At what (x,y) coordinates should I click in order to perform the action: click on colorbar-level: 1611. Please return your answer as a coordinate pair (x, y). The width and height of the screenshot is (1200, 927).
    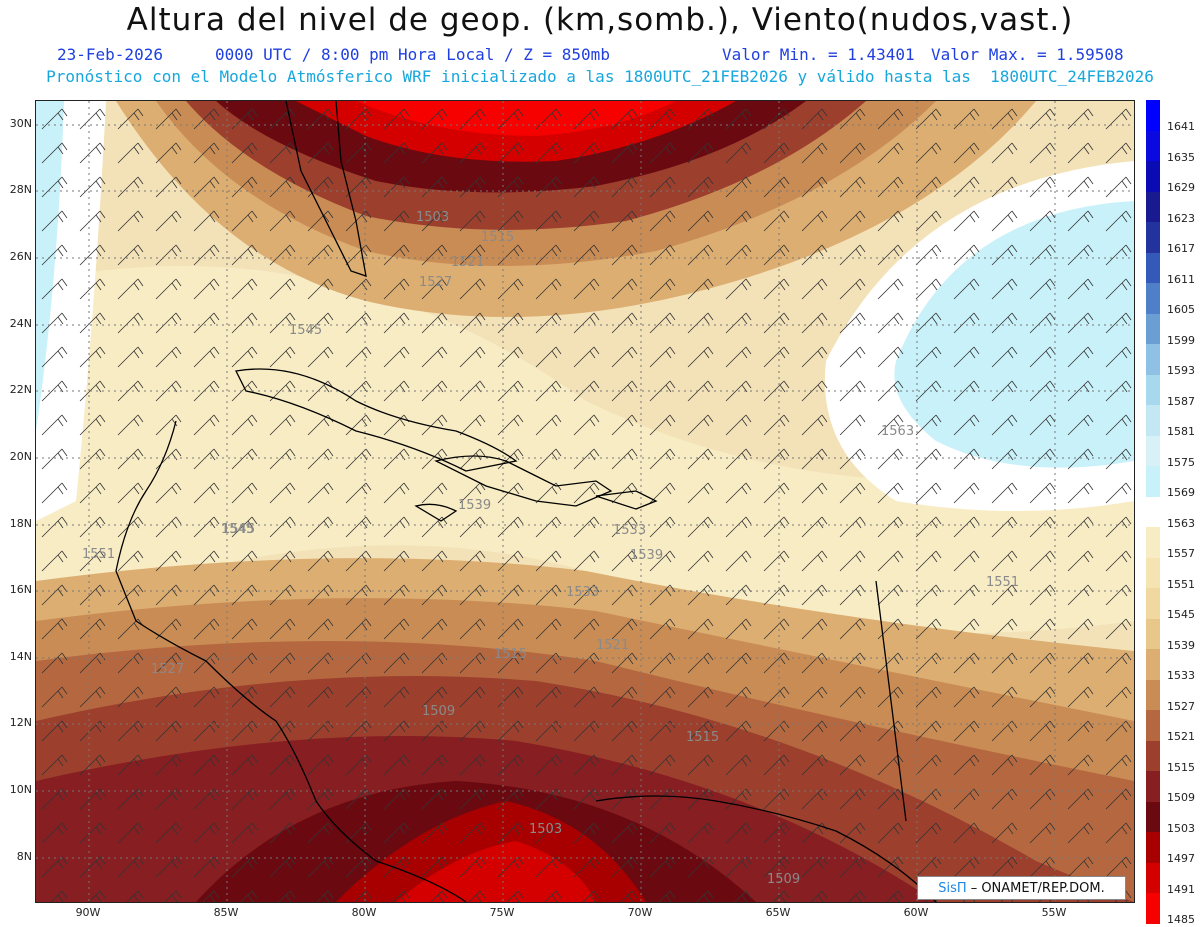
    Looking at the image, I should click on (1181, 279).